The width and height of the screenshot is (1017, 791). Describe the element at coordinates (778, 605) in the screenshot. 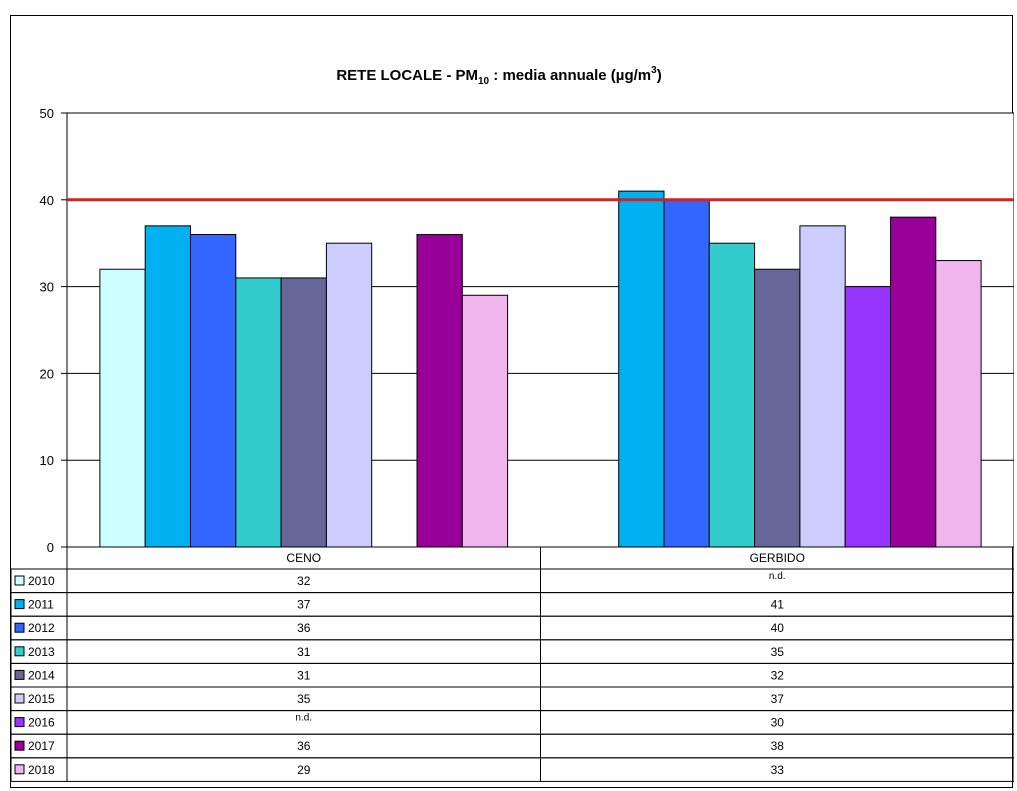

I see `table-value: 41` at that location.